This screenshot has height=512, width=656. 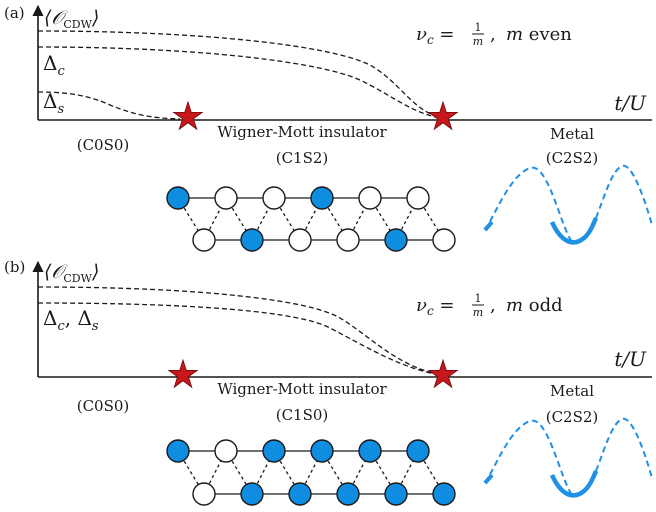 I want to click on density-wave-b, so click(x=568, y=457).